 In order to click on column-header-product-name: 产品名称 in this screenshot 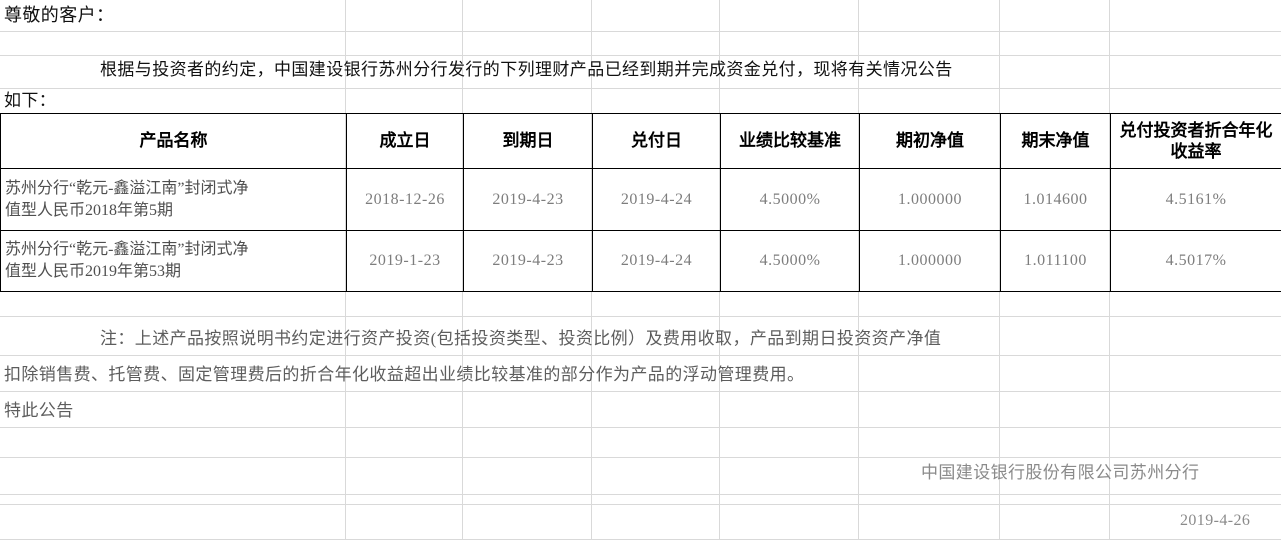, I will do `click(173, 141)`.